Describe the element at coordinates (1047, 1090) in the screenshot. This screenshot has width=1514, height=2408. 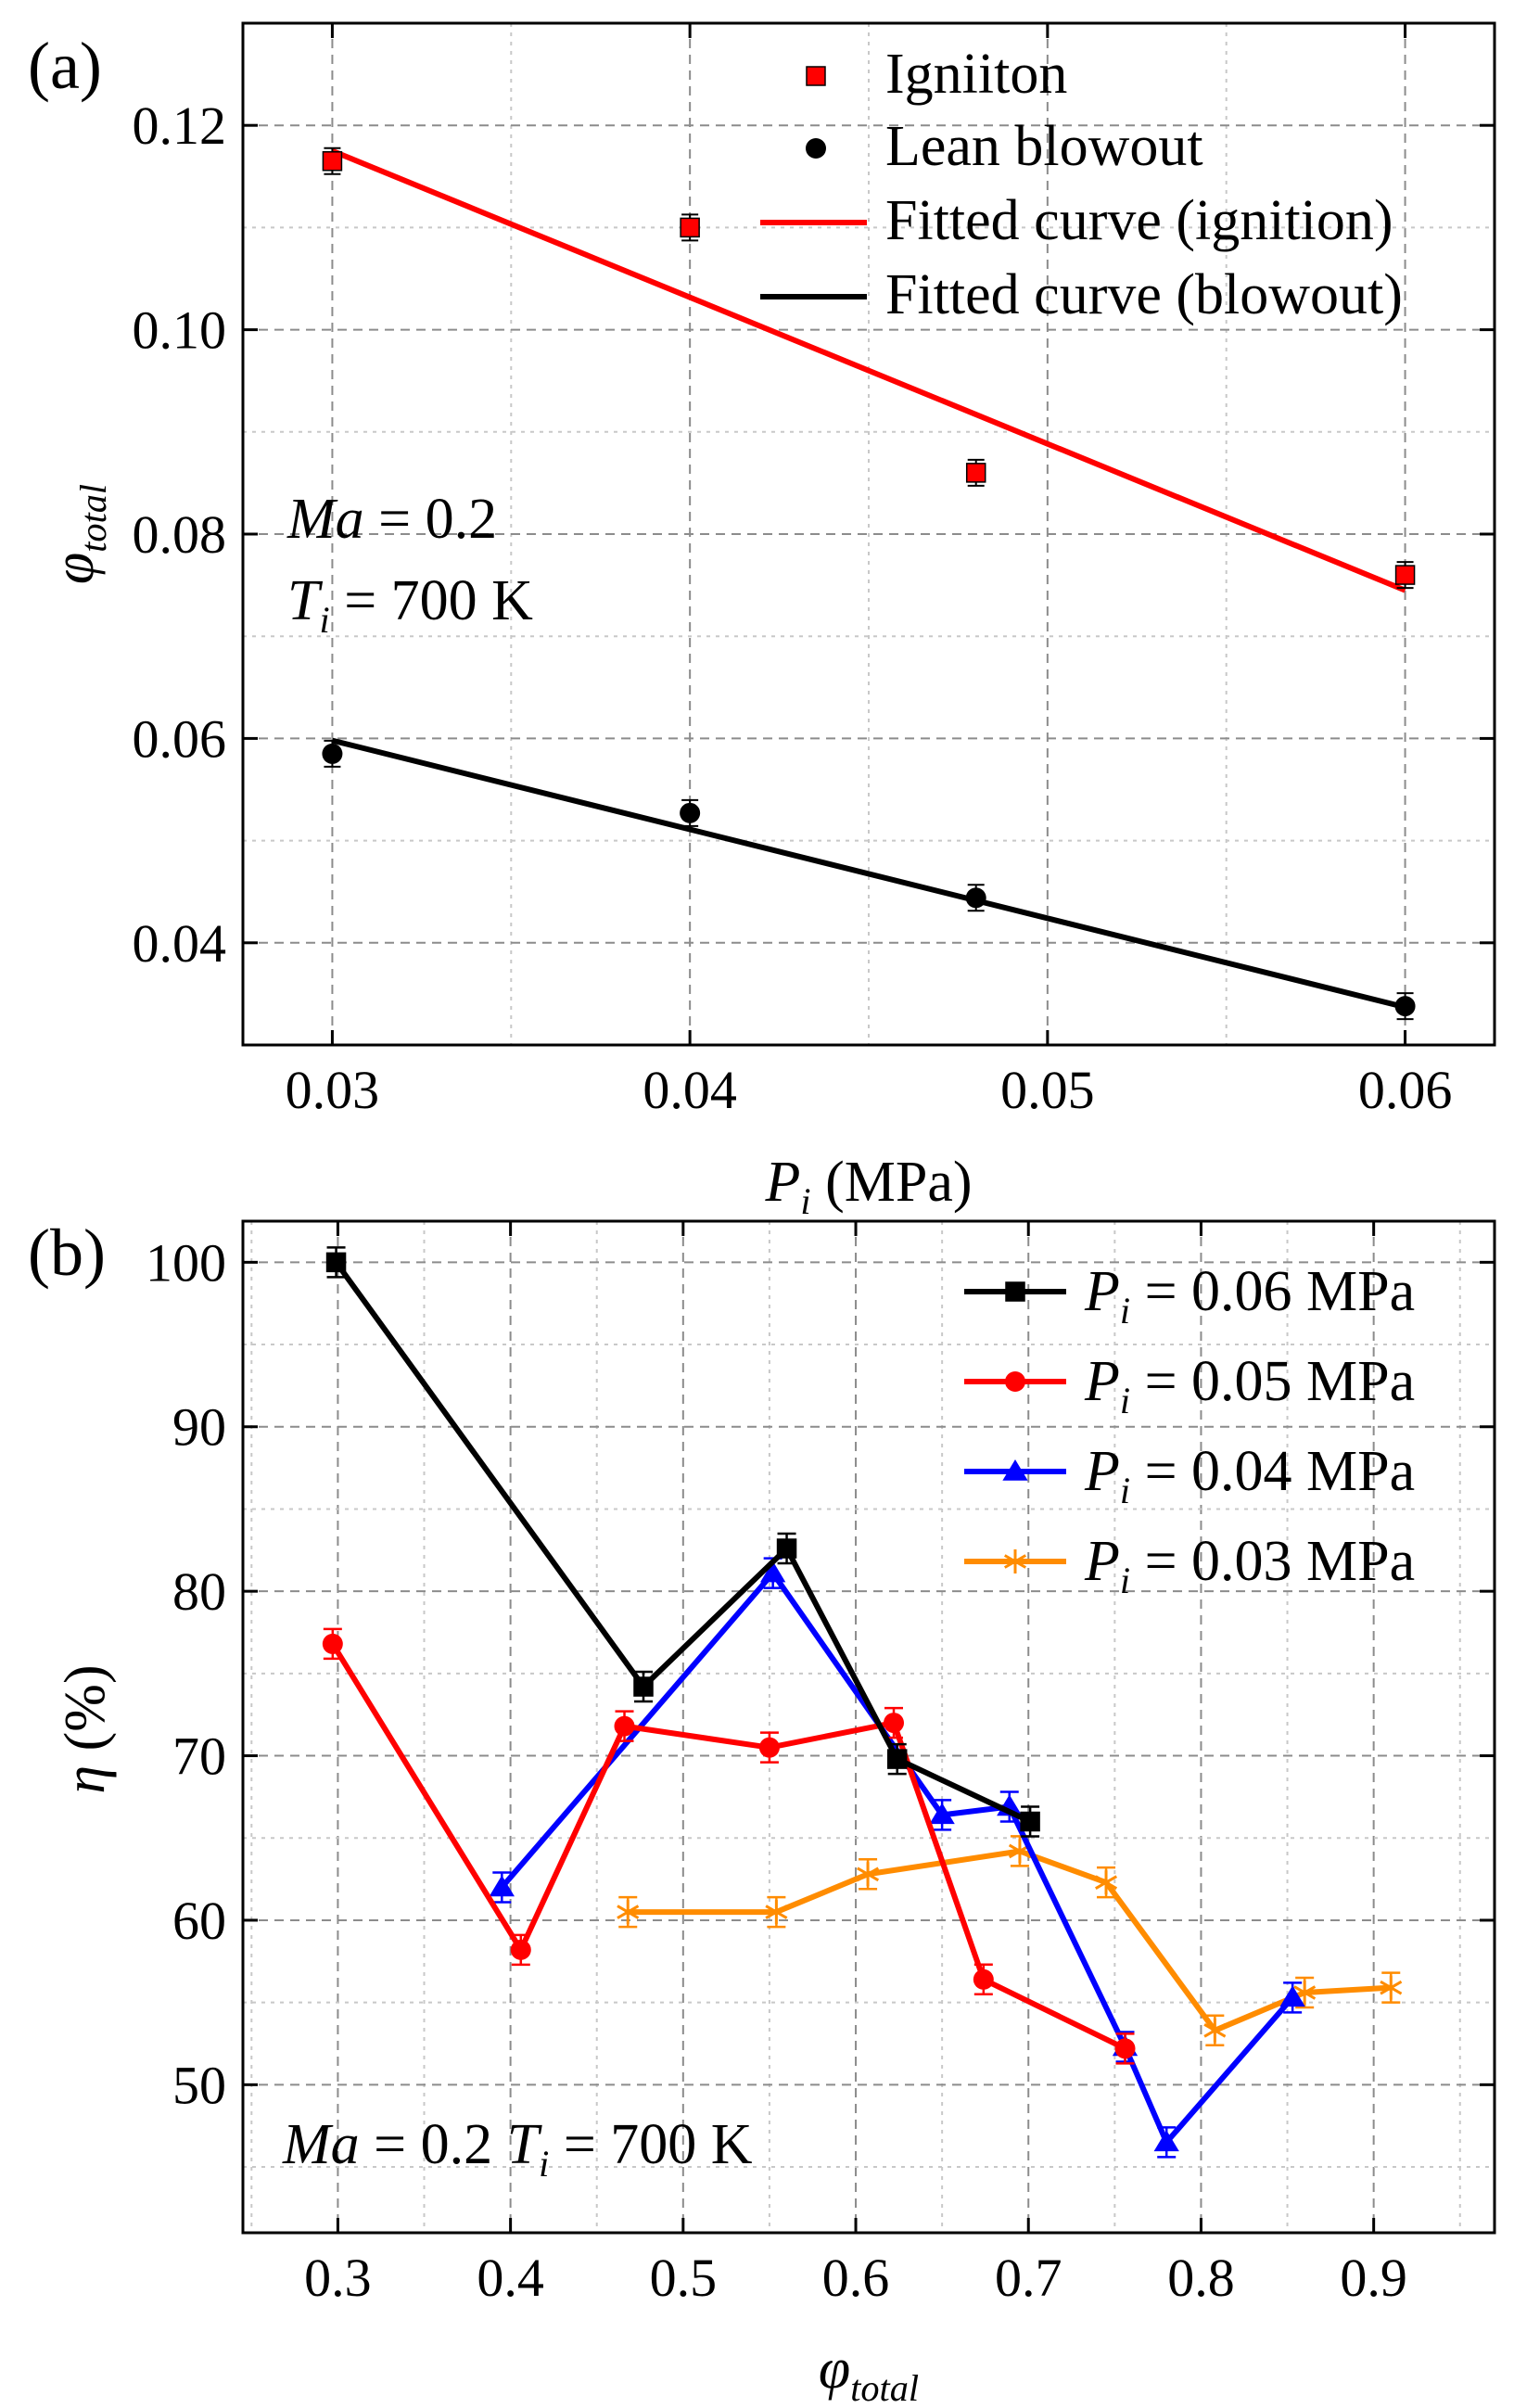
I see `x-tick-label: 0.05` at that location.